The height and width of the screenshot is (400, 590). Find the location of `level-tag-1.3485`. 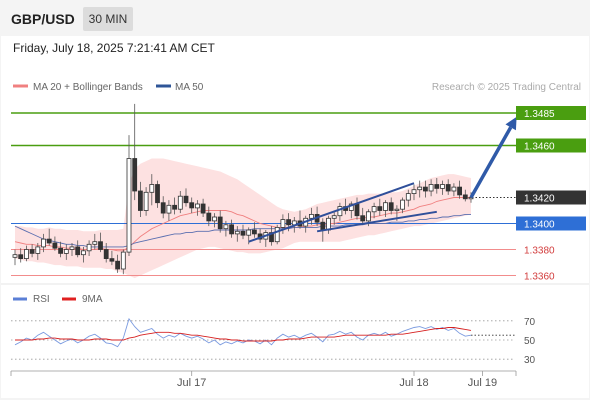

level-tag-1.3485 is located at coordinates (551, 113).